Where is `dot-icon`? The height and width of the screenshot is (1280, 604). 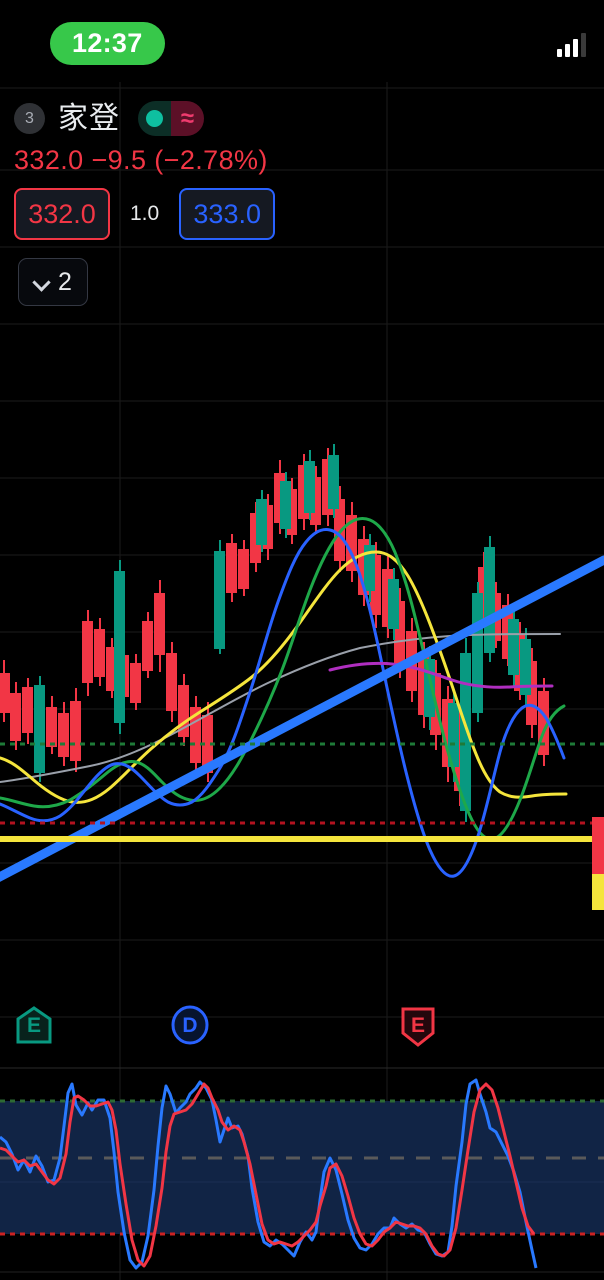
dot-icon is located at coordinates (154, 118).